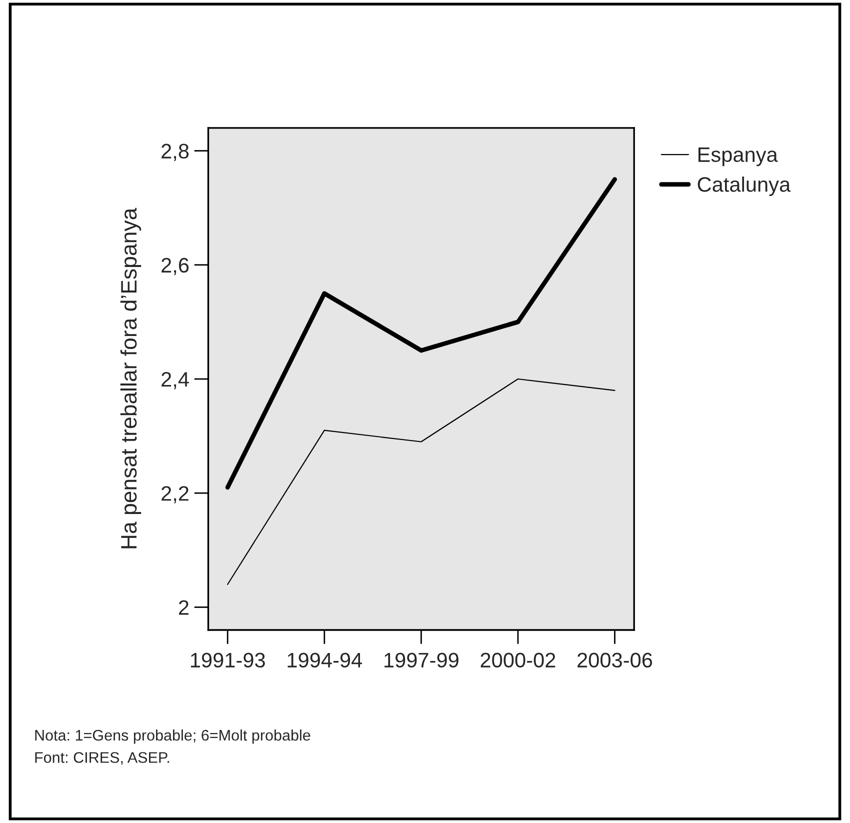  What do you see at coordinates (744, 186) in the screenshot?
I see `legend-label: Catalunya` at bounding box center [744, 186].